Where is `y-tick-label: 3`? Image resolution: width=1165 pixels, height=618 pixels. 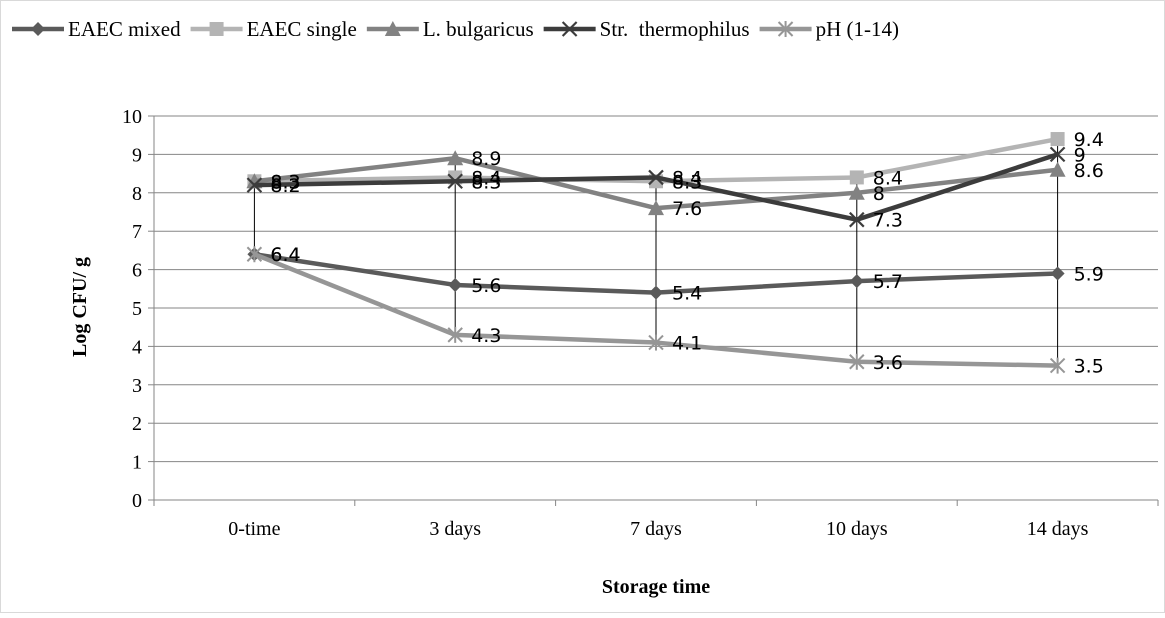
y-tick-label: 3 is located at coordinates (137, 386).